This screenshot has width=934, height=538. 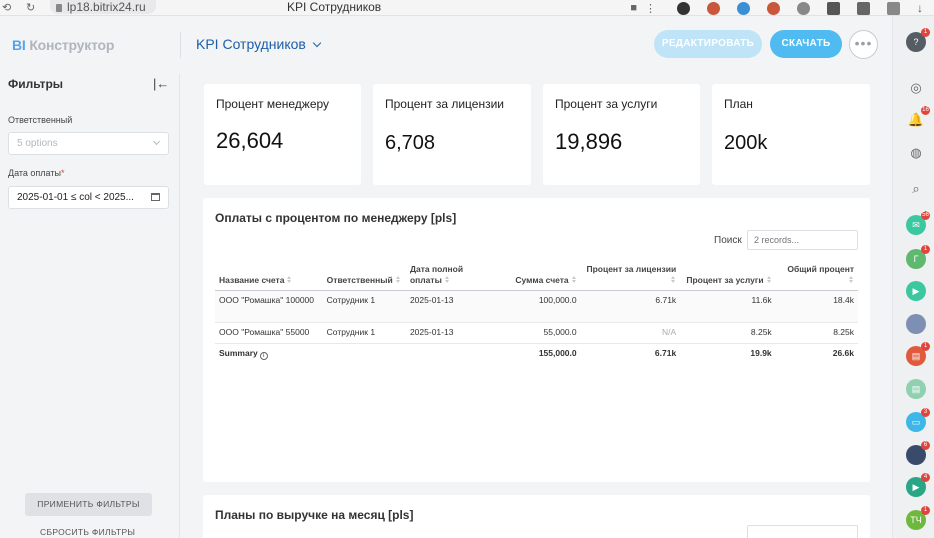 What do you see at coordinates (251, 44) in the screenshot?
I see `report-title: KPI Сотрудников` at bounding box center [251, 44].